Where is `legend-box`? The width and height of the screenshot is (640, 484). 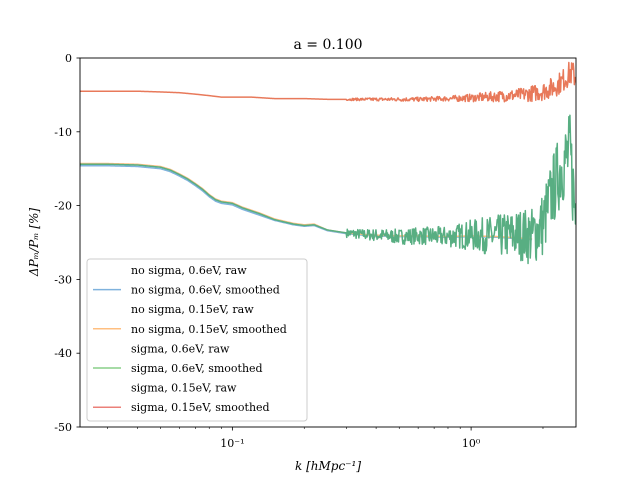
legend-box is located at coordinates (197, 340).